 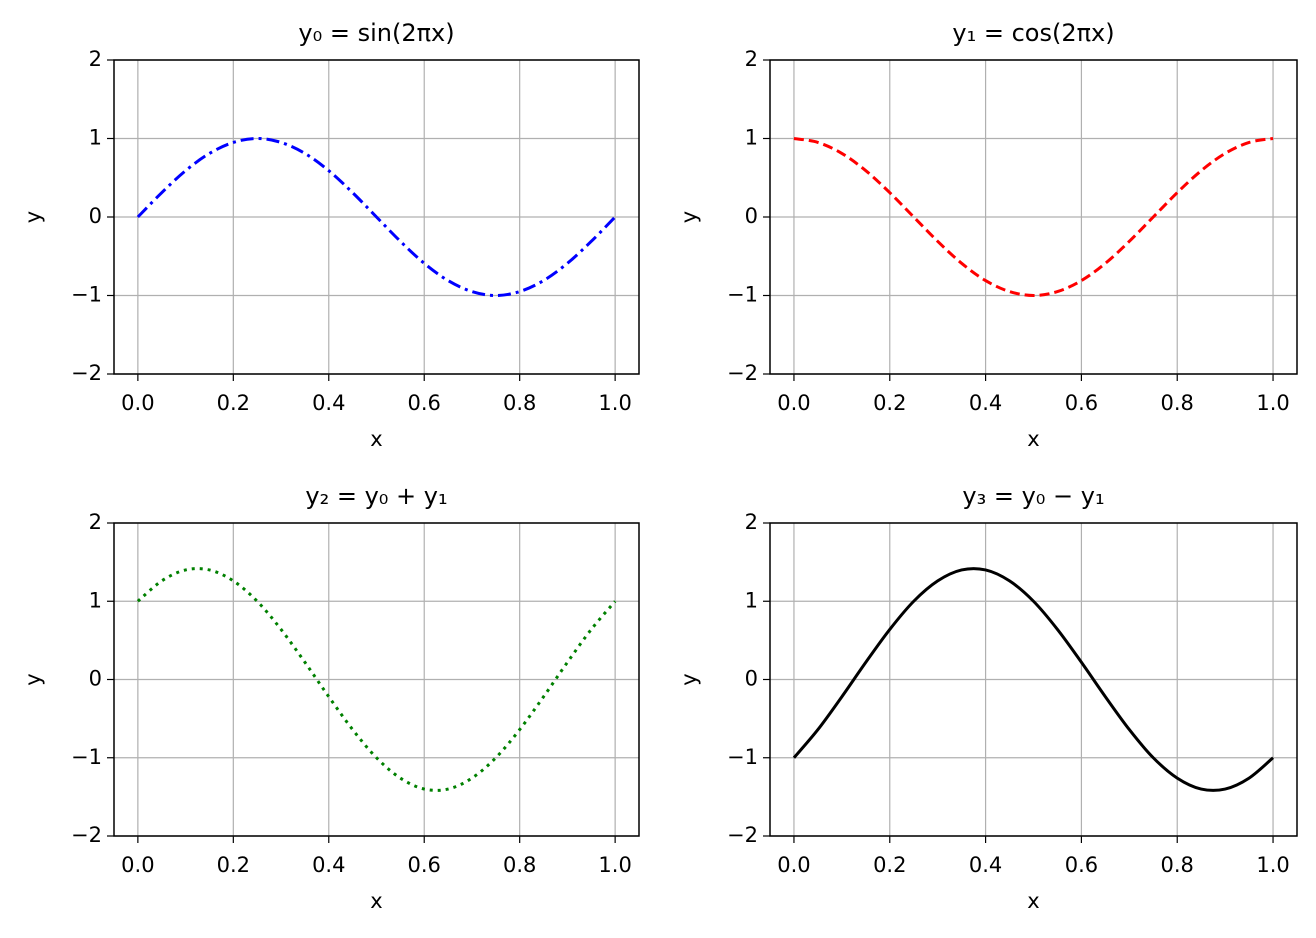 What do you see at coordinates (376, 496) in the screenshot?
I see `chart-title: y₂ = y₀ + y₁` at bounding box center [376, 496].